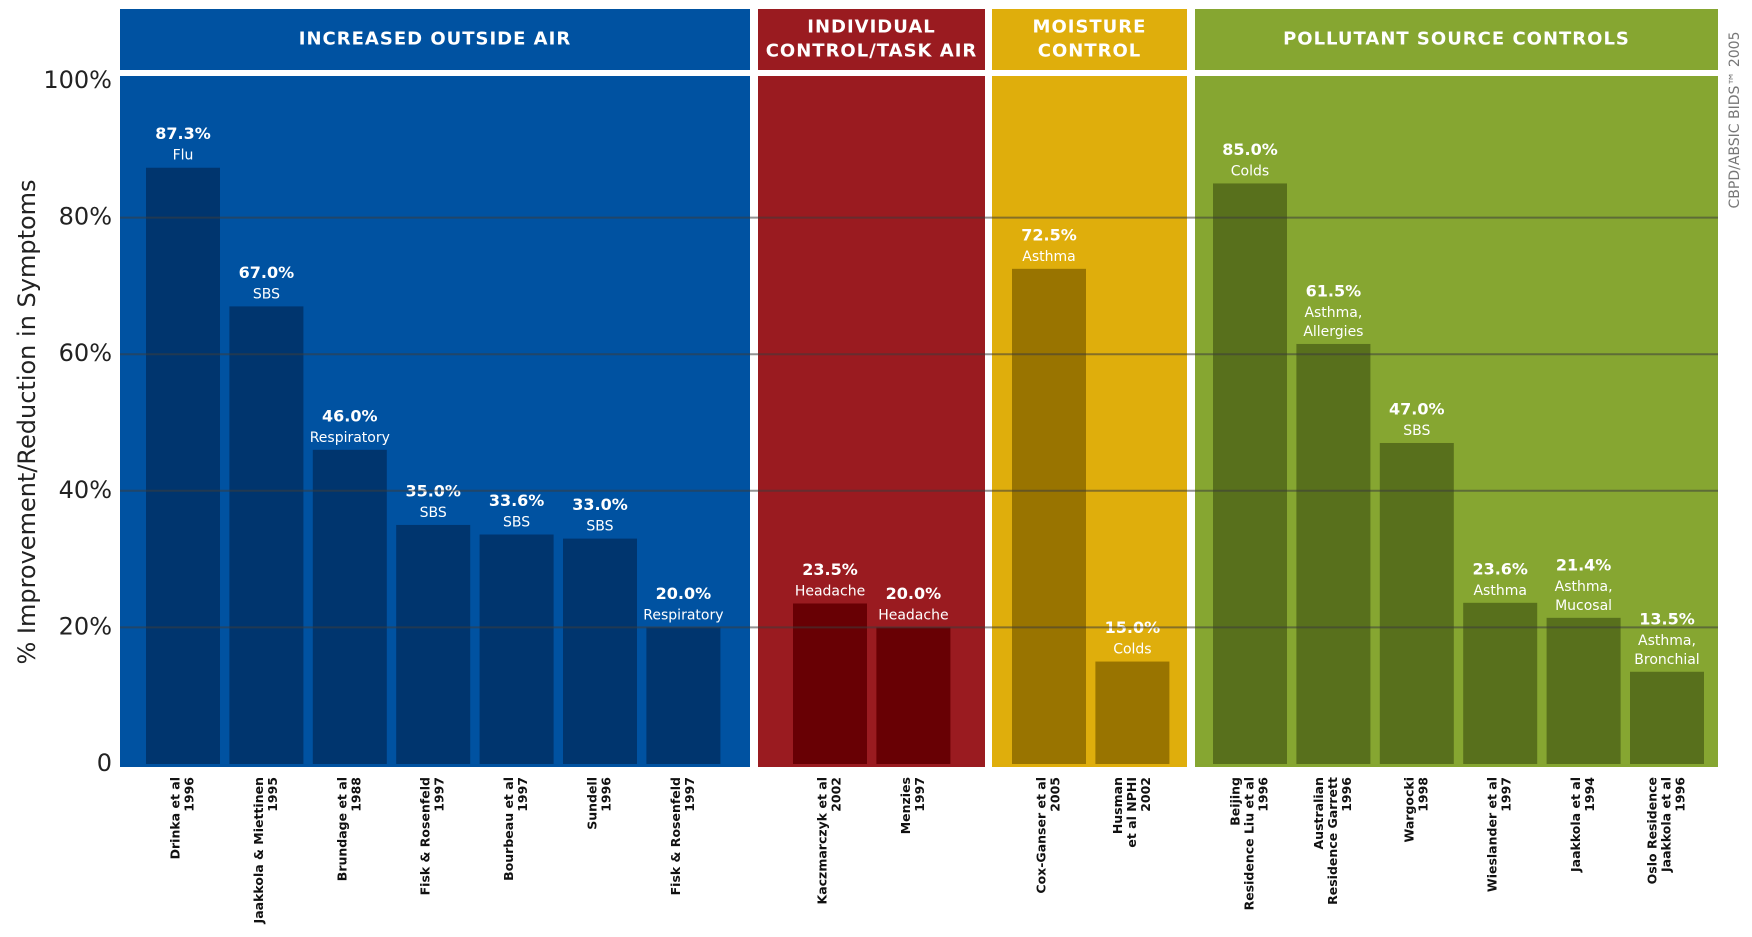 This screenshot has width=1752, height=937. I want to click on x-tick-label: 2005, so click(1055, 794).